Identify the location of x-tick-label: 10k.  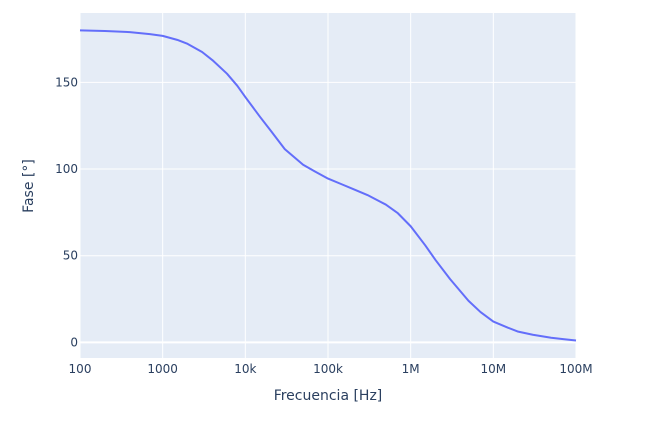
(245, 369).